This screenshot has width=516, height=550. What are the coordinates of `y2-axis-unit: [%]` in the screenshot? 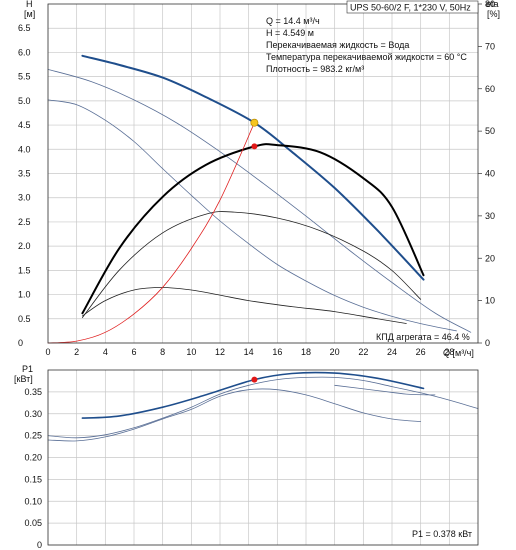 It's located at (493, 14).